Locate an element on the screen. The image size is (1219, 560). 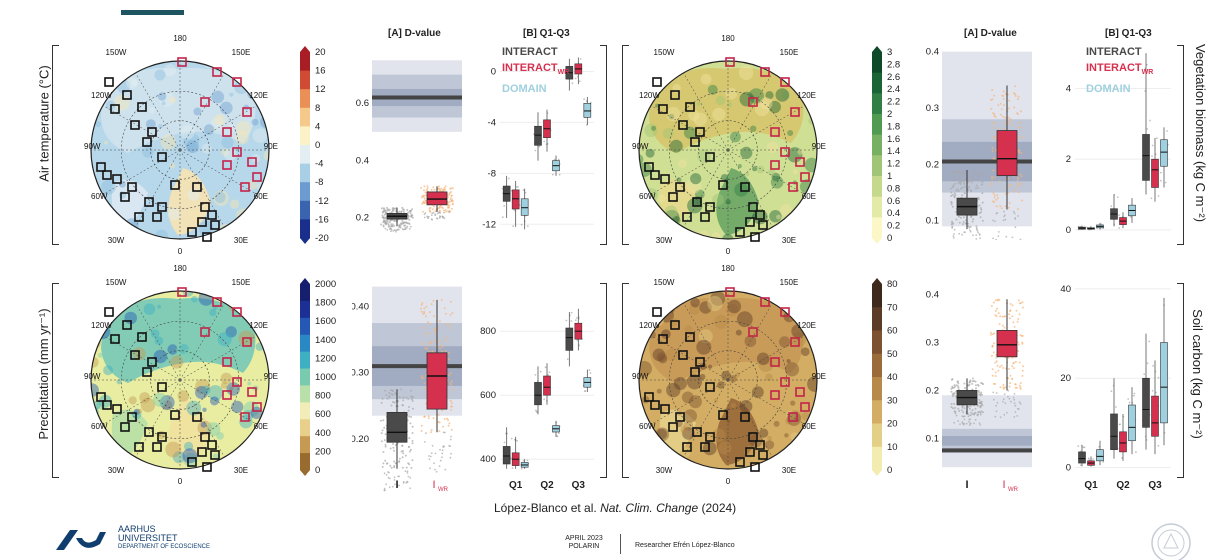
map-degree-label: 150E is located at coordinates (241, 52).